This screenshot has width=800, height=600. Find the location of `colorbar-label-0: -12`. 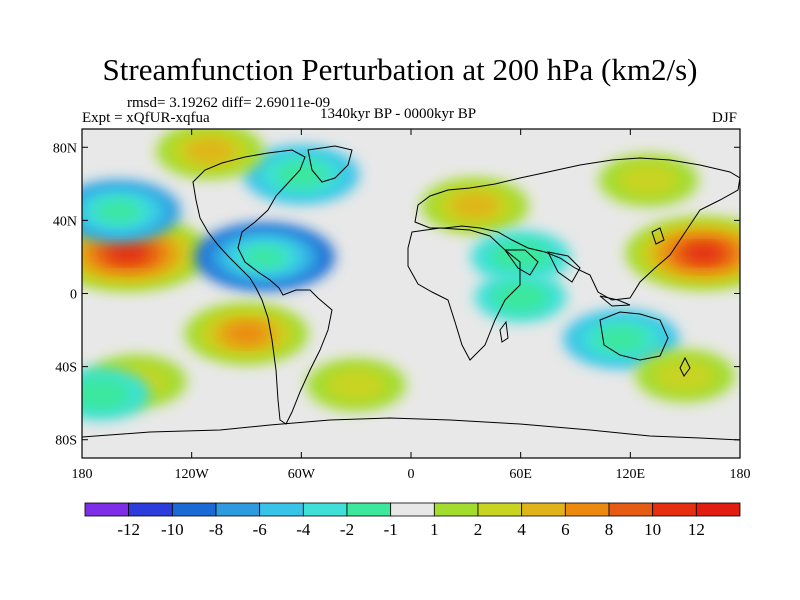

colorbar-label-0: -12 is located at coordinates (128, 529).